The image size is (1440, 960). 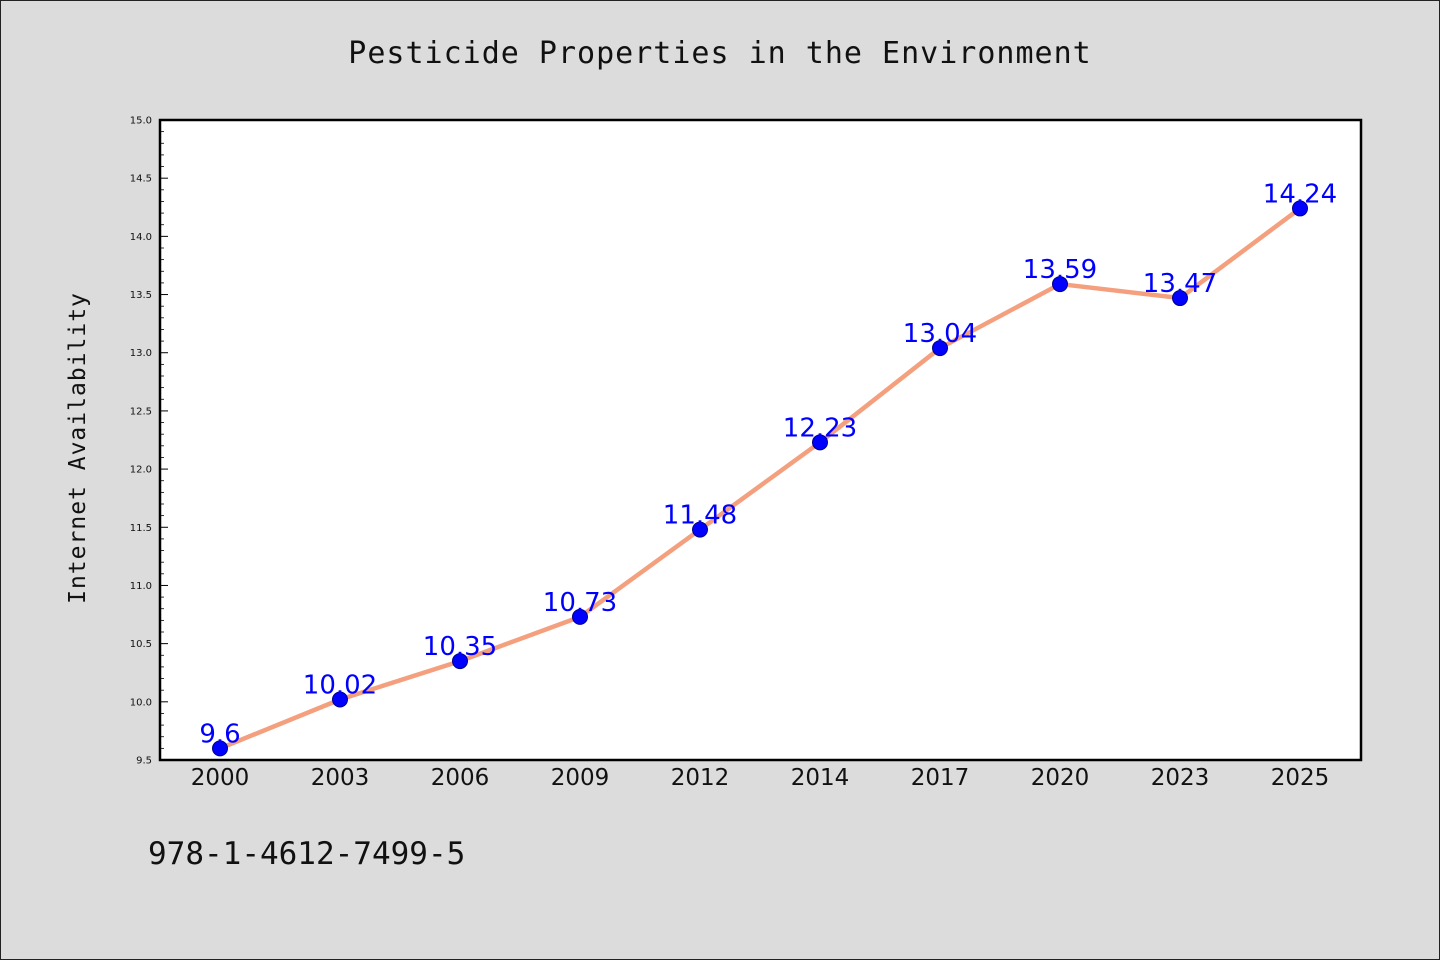 I want to click on data-label: 14.24, so click(x=1300, y=194).